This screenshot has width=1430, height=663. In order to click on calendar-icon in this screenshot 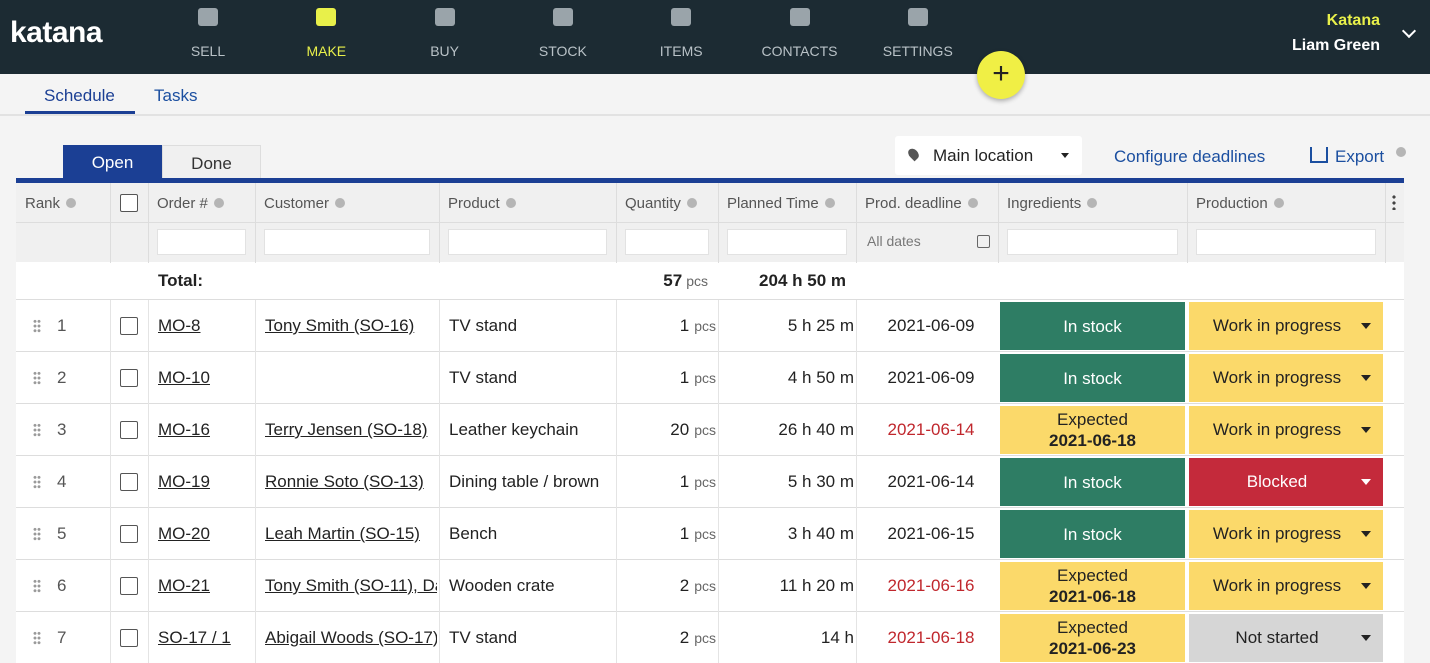, I will do `click(983, 241)`.